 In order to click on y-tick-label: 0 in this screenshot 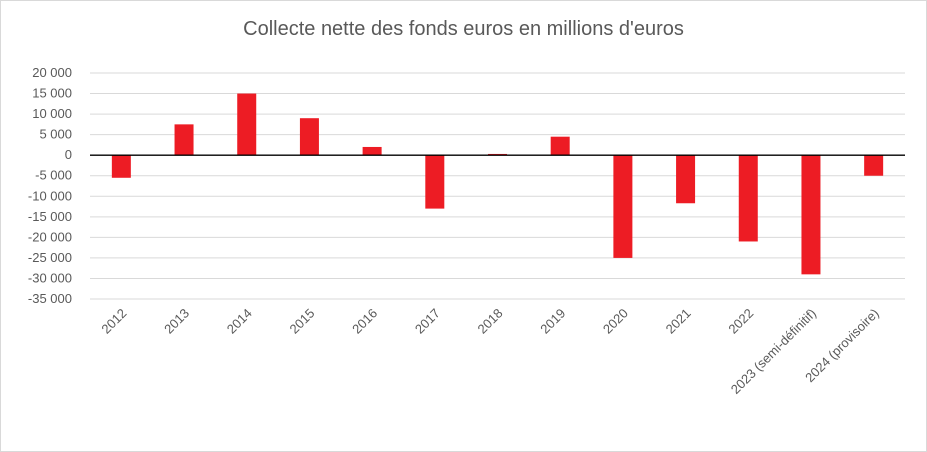, I will do `click(68, 154)`.